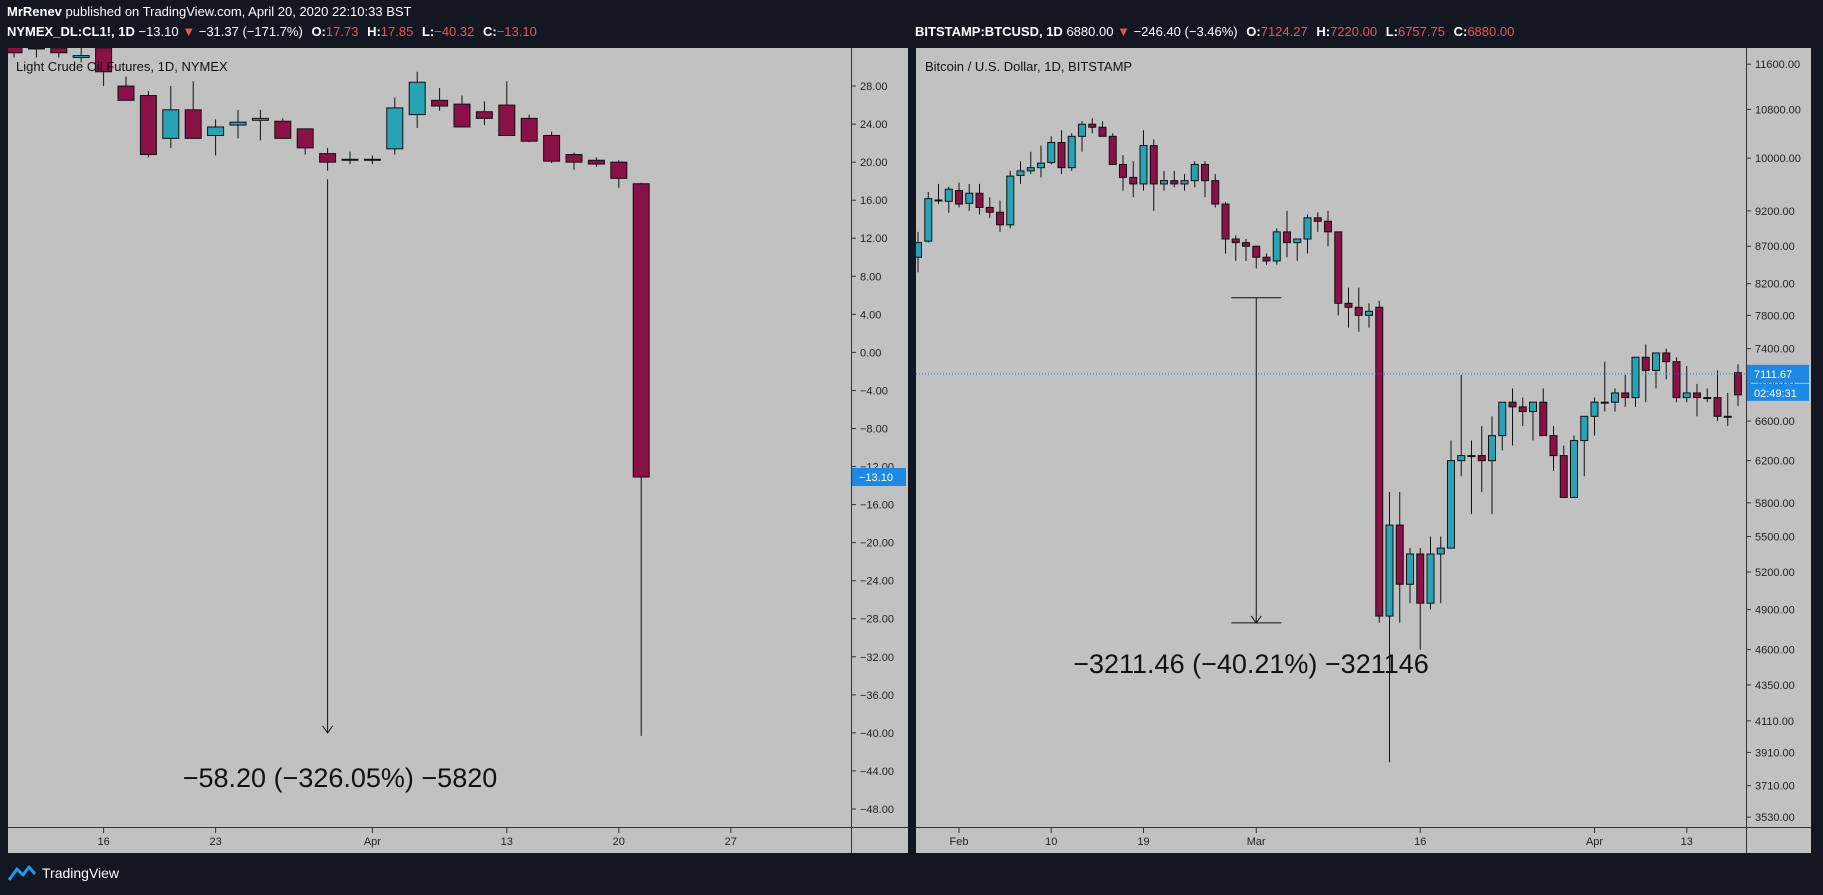  What do you see at coordinates (81, 873) in the screenshot?
I see `brand-name: TradingView` at bounding box center [81, 873].